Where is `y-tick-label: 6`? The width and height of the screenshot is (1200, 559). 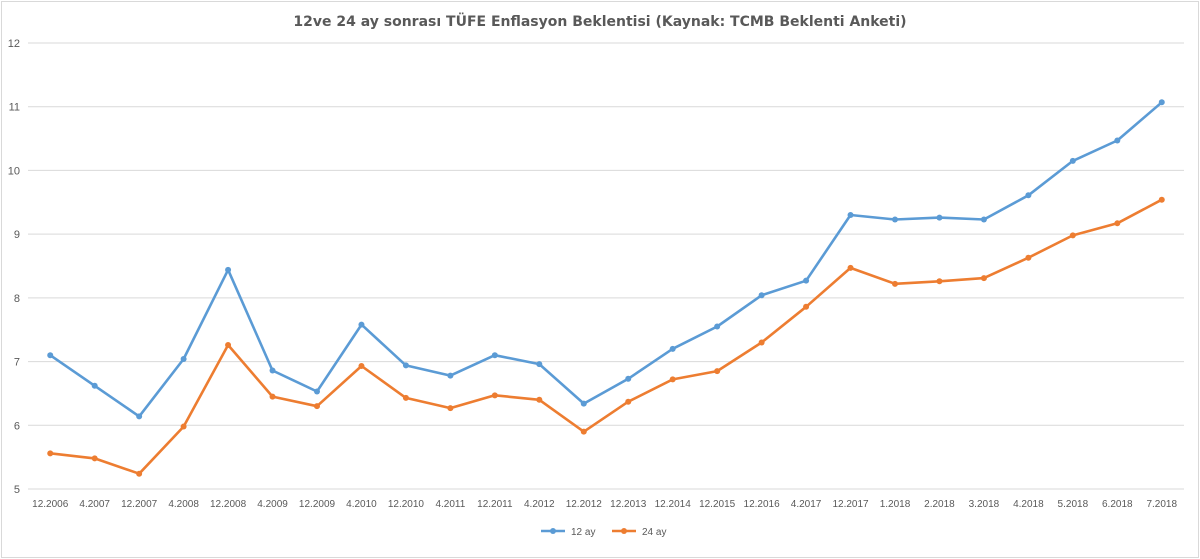 y-tick-label: 6 is located at coordinates (17, 426).